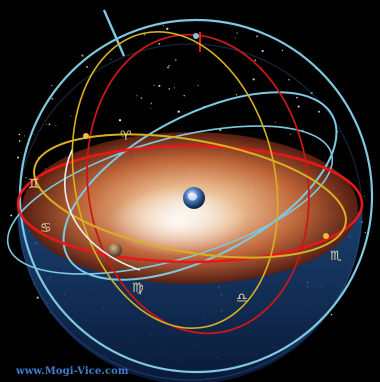 The width and height of the screenshot is (380, 382). I want to click on zodiac-glyph: ♎, so click(242, 298).